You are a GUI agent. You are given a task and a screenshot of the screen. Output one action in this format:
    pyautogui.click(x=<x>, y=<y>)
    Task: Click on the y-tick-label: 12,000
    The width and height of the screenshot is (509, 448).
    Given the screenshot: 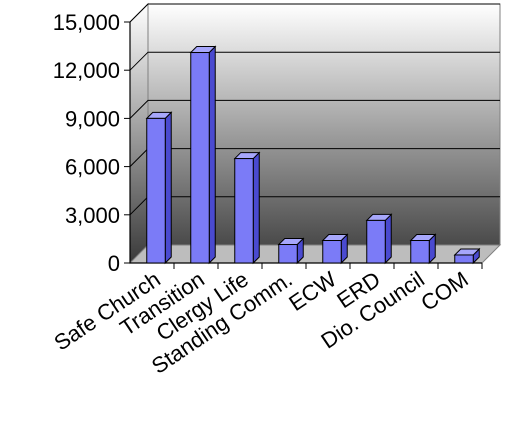 What is the action you would take?
    pyautogui.click(x=86, y=70)
    